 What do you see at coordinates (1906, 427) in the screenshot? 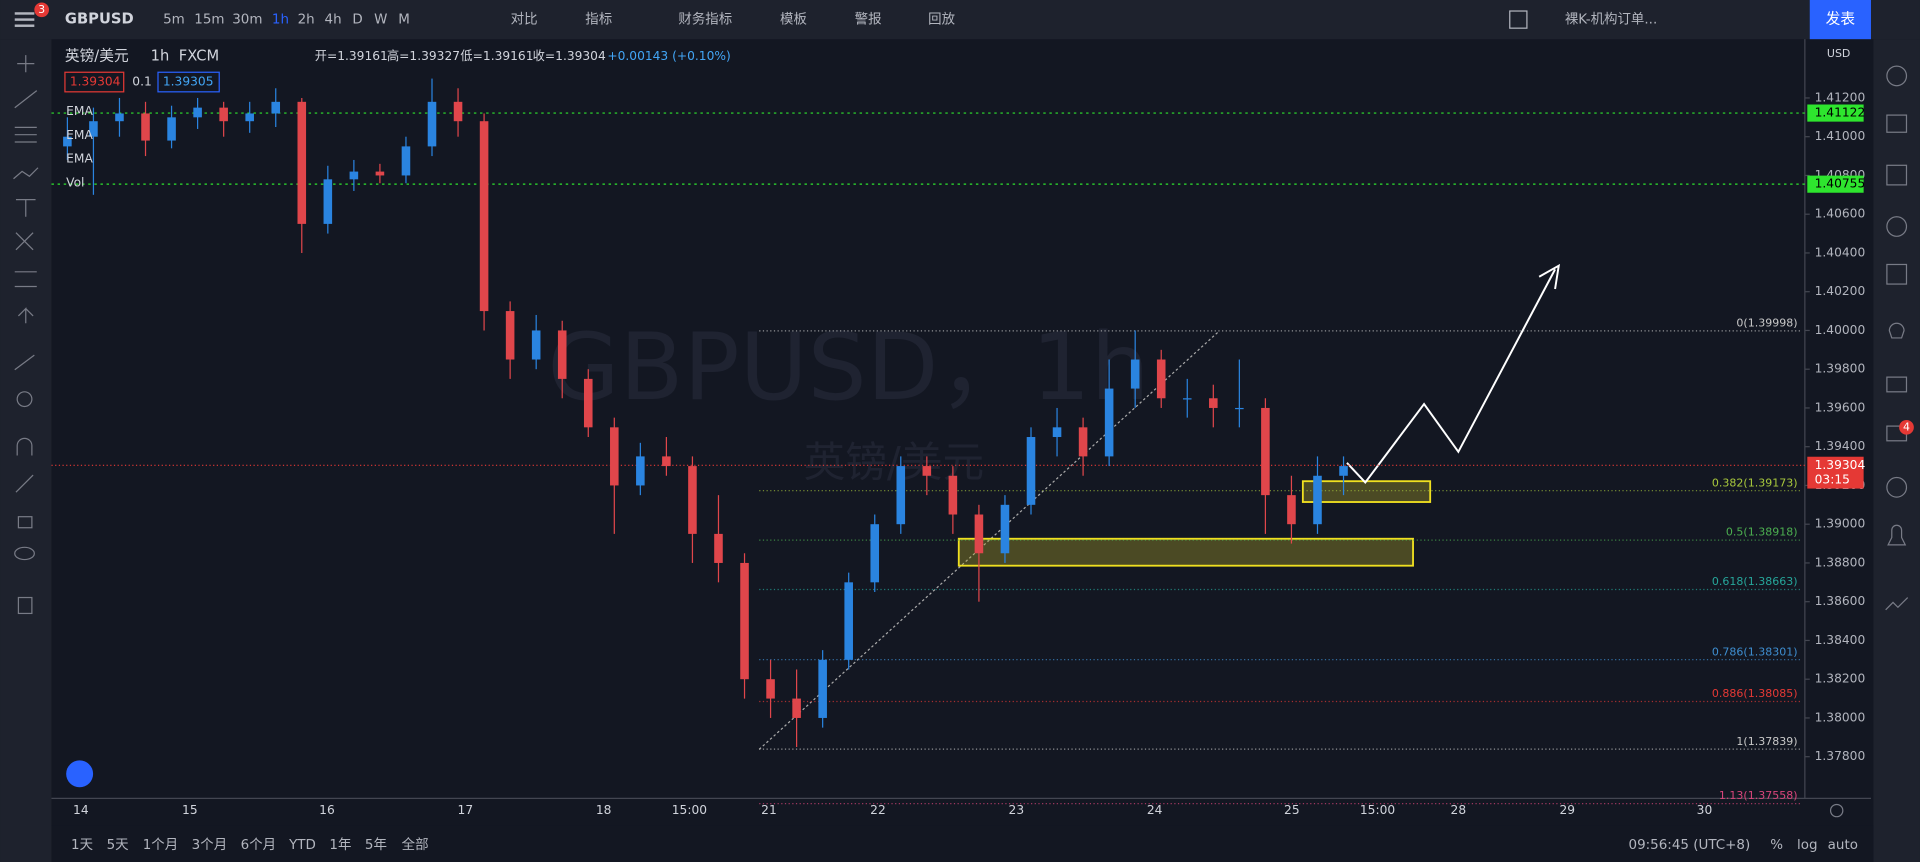
I see `notification-badge` at bounding box center [1906, 427].